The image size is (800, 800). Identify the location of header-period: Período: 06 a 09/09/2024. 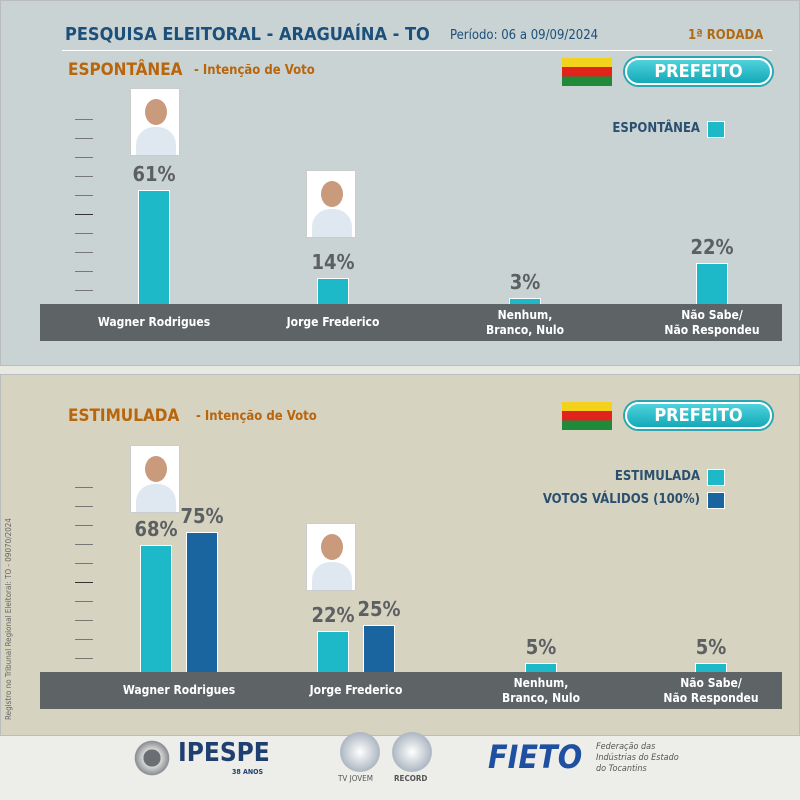
(524, 35).